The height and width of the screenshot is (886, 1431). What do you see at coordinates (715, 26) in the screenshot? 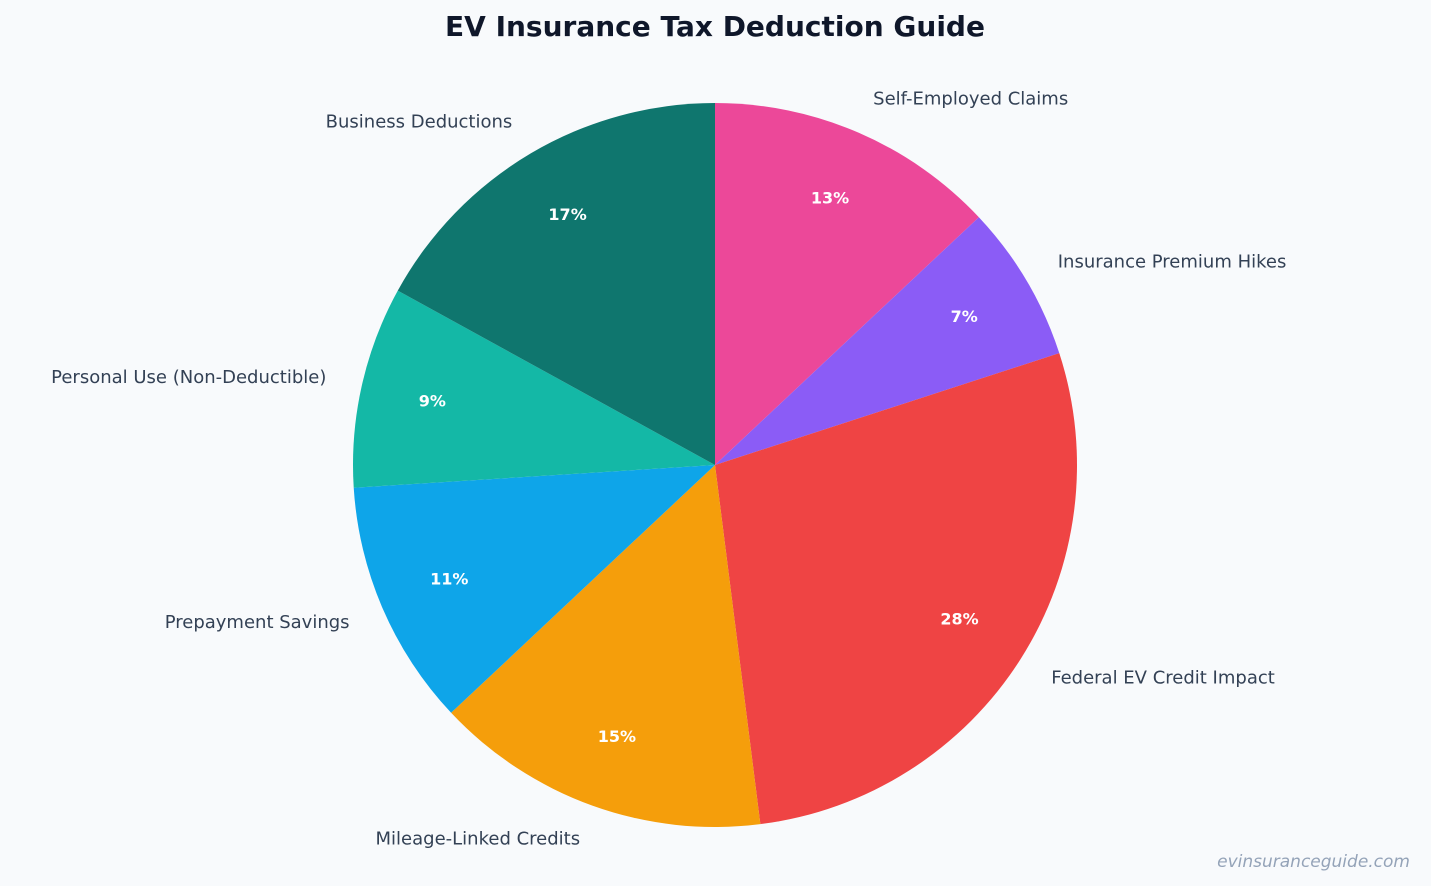
I see `chart-title: EV Insurance Tax Deduction Guide` at bounding box center [715, 26].